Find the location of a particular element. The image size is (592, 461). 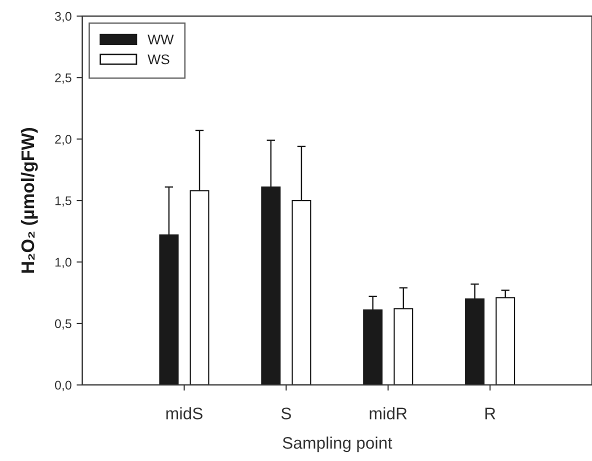

y-tick-label: 2,5 is located at coordinates (63, 78).